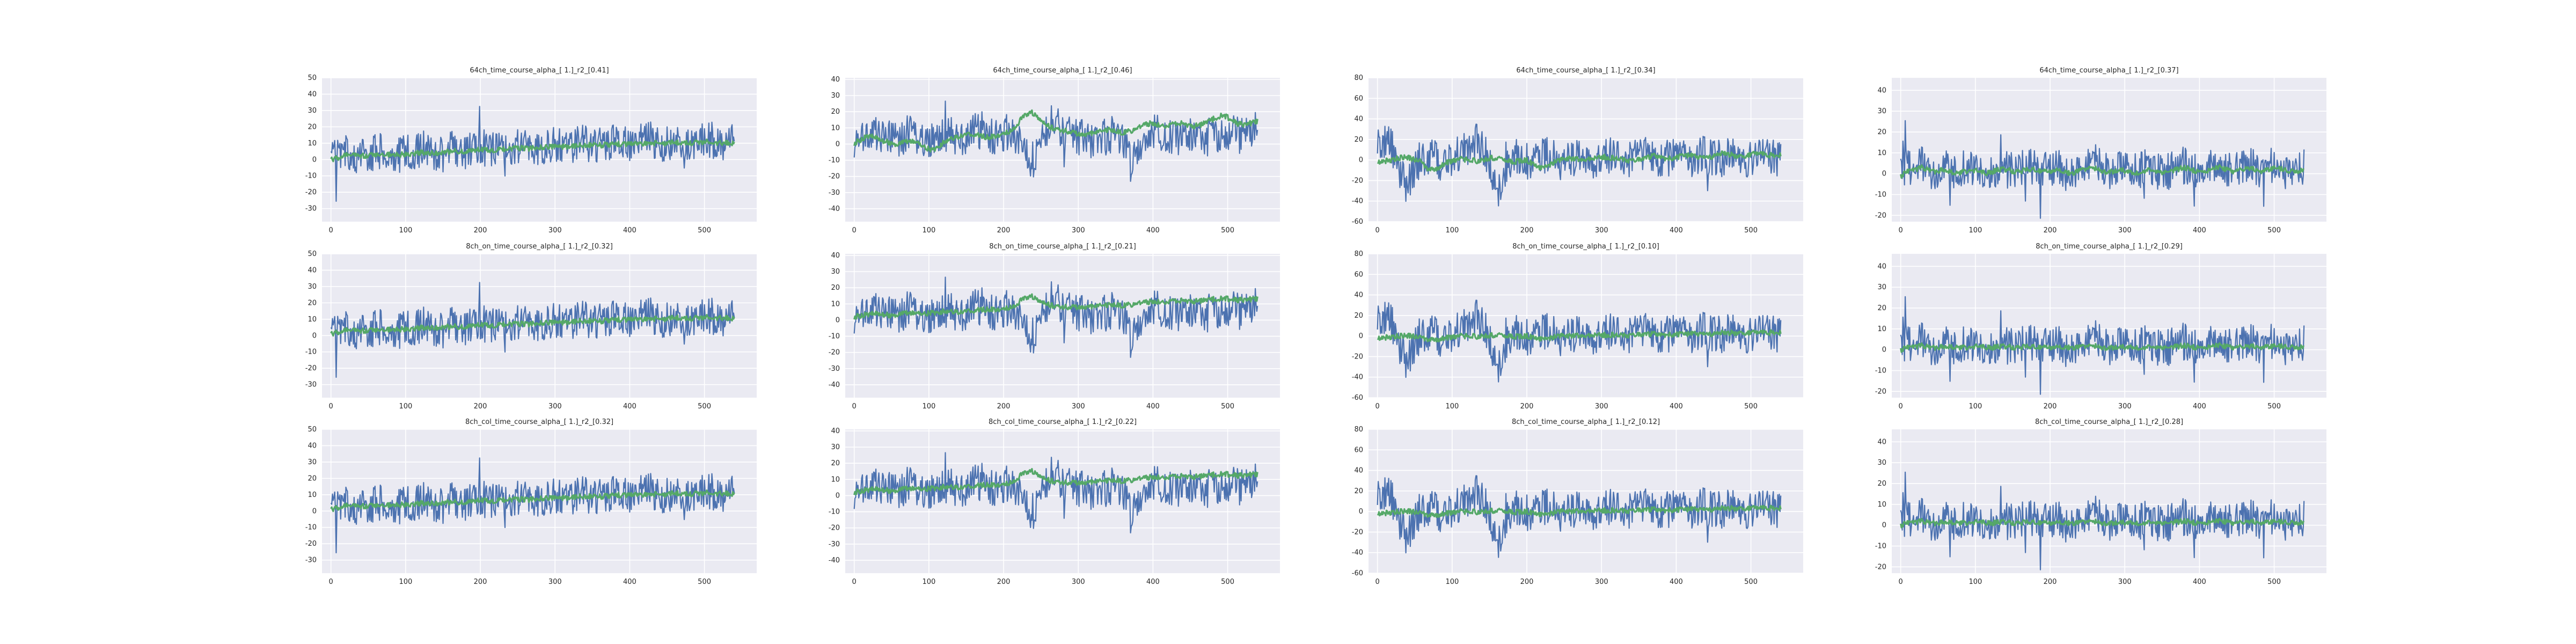 The height and width of the screenshot is (644, 2576). What do you see at coordinates (311, 385) in the screenshot?
I see `y-tick-label: -30` at bounding box center [311, 385].